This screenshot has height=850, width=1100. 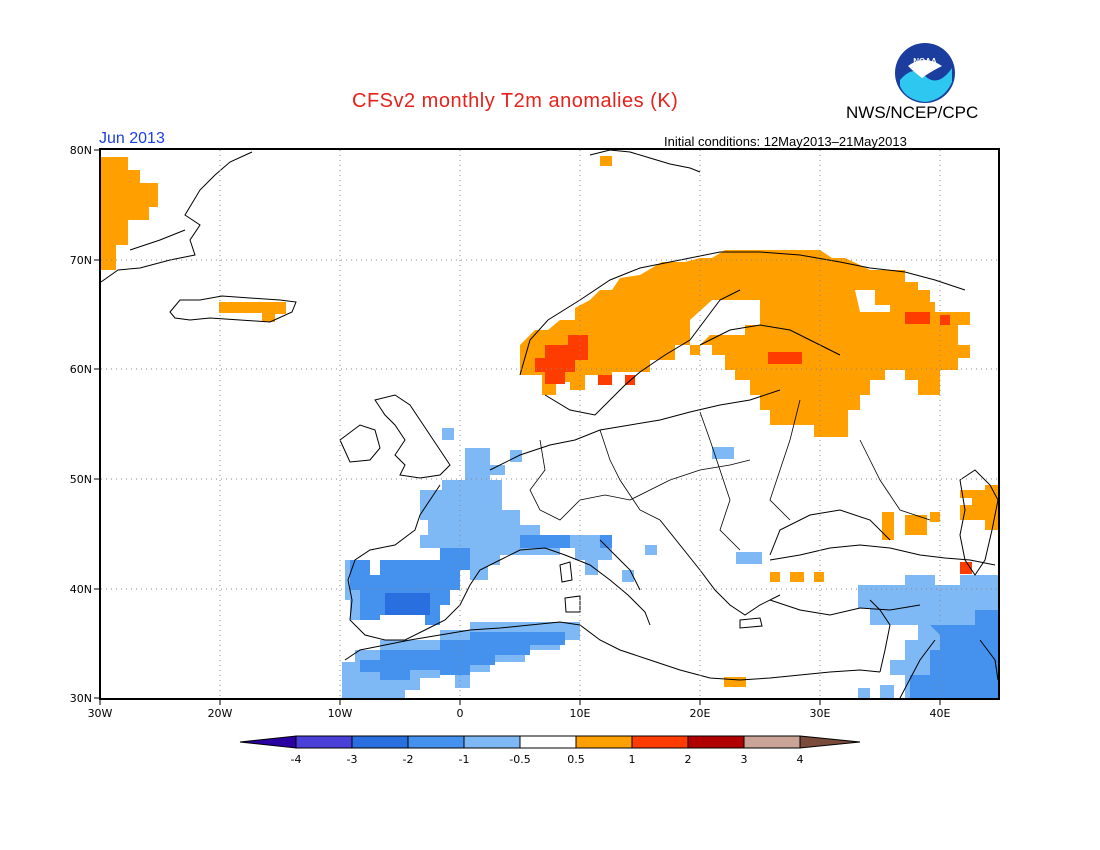 What do you see at coordinates (785, 141) in the screenshot?
I see `initial-conditions: Initial conditions: 12May2013–21May2013` at bounding box center [785, 141].